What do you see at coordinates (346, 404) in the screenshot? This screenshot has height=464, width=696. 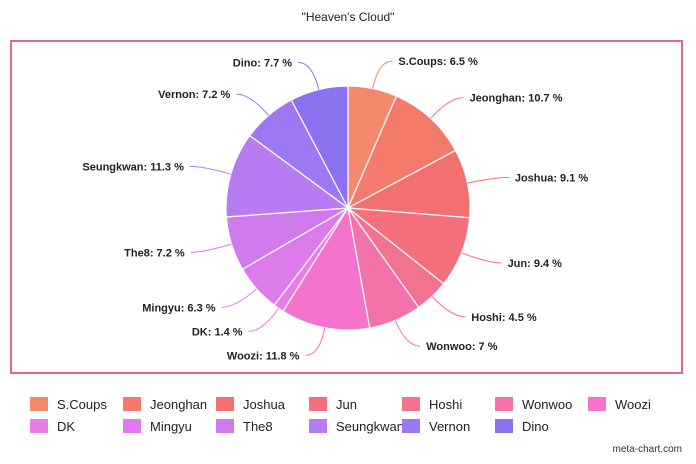 I see `legend-label: Jun` at bounding box center [346, 404].